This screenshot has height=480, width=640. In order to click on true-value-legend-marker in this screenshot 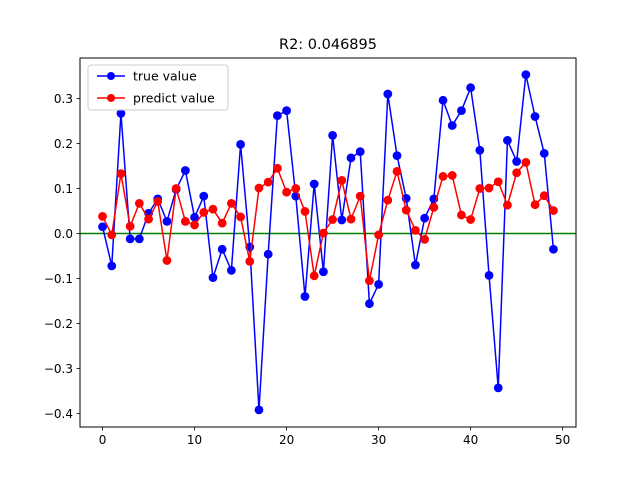, I will do `click(111, 76)`.